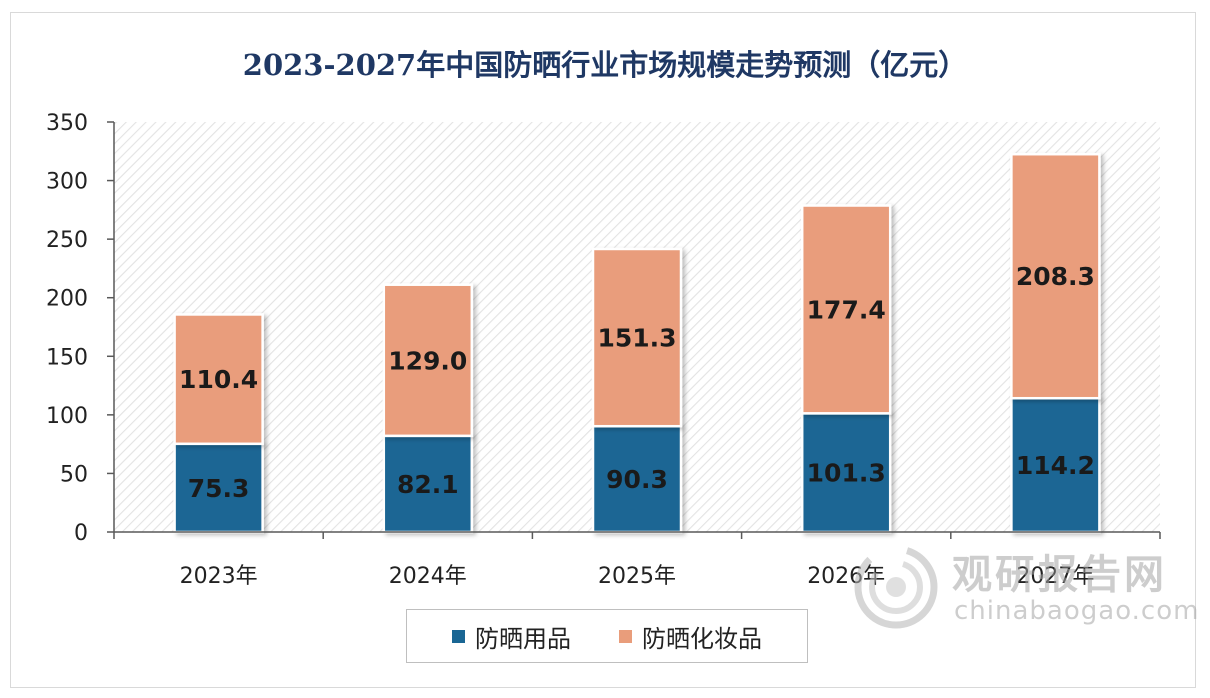  I want to click on y-tick-label: 0, so click(81, 533).